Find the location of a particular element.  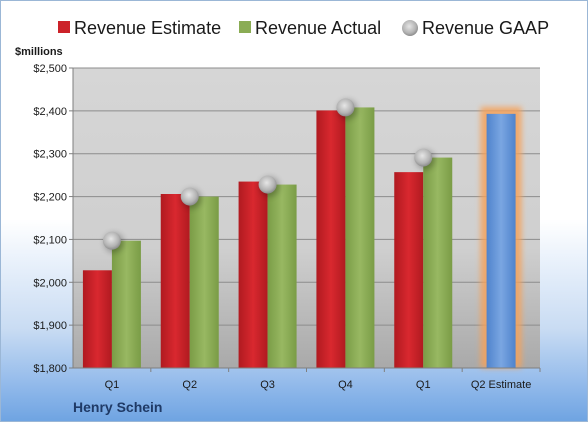

company-name: Henry Schein is located at coordinates (117, 407).